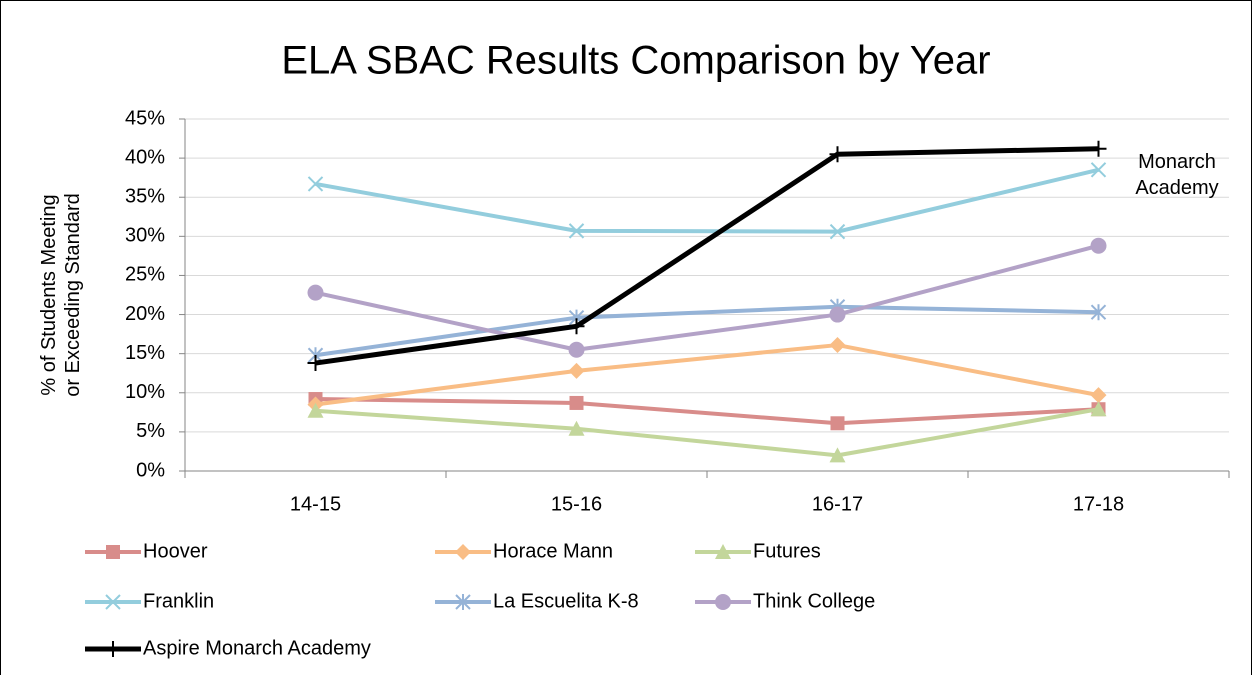  I want to click on annotation-line: Academy, so click(1176, 188).